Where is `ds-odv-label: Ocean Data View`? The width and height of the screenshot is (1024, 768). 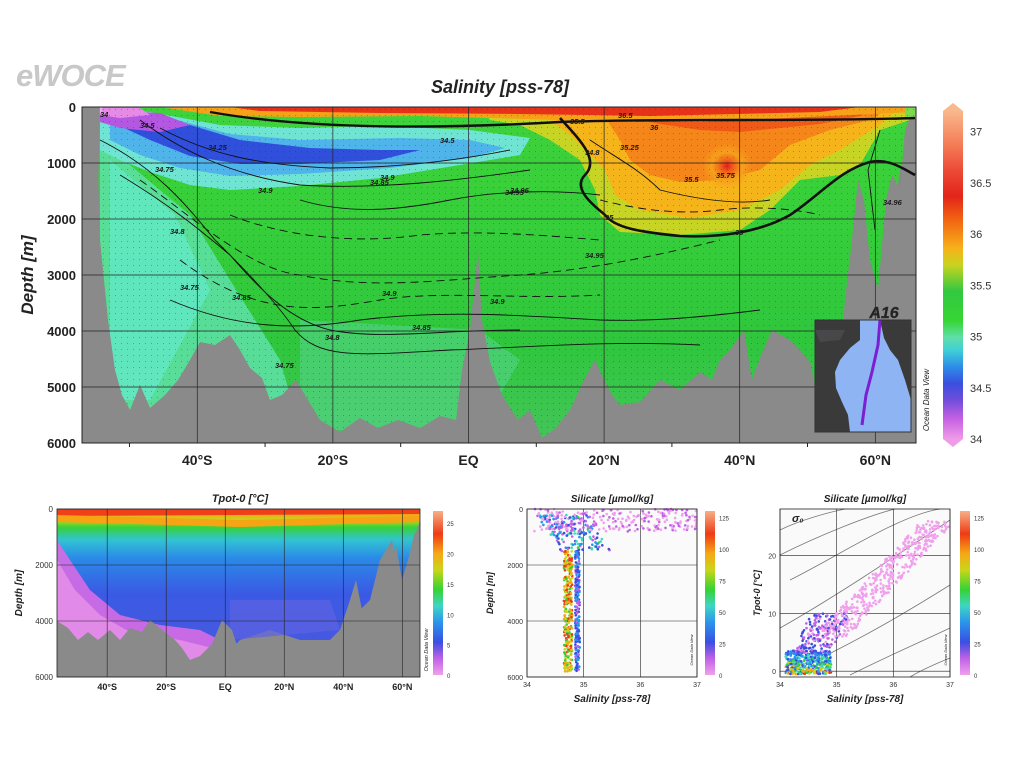
ds-odv-label: Ocean Data View is located at coordinates (691, 649).